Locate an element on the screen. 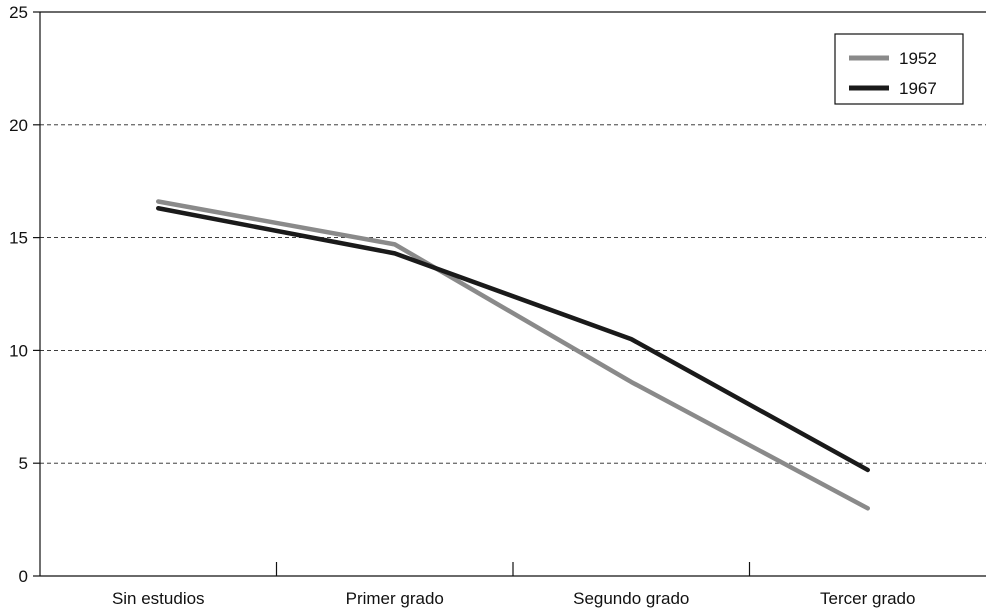 Image resolution: width=986 pixels, height=612 pixels. x-tick-label: Segundo grado is located at coordinates (631, 598).